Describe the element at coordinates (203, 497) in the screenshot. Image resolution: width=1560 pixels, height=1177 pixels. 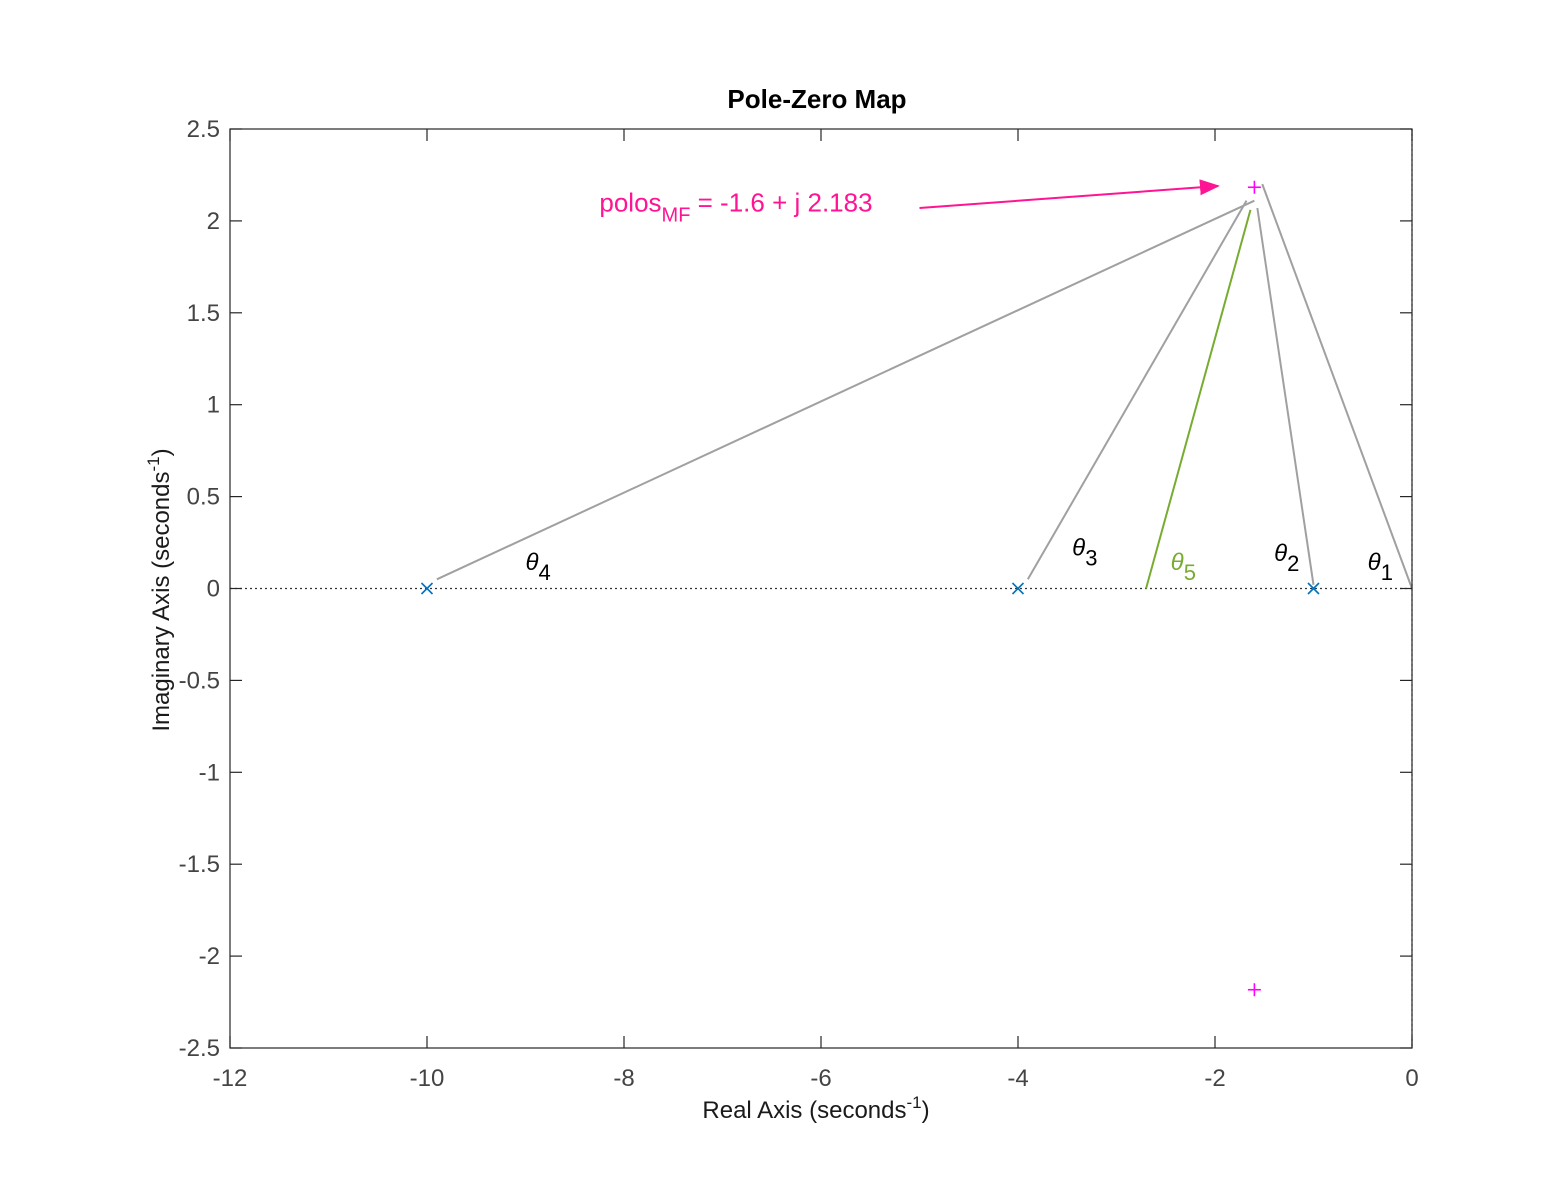
I see `y-tick-label: 0.5` at that location.